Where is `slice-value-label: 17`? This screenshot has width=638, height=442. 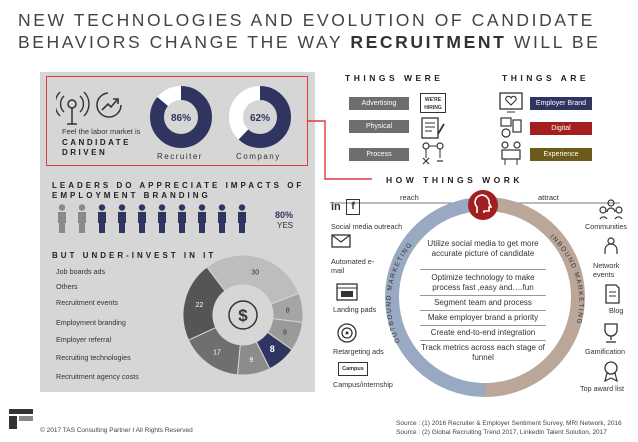
slice-value-label: 17 is located at coordinates (217, 353).